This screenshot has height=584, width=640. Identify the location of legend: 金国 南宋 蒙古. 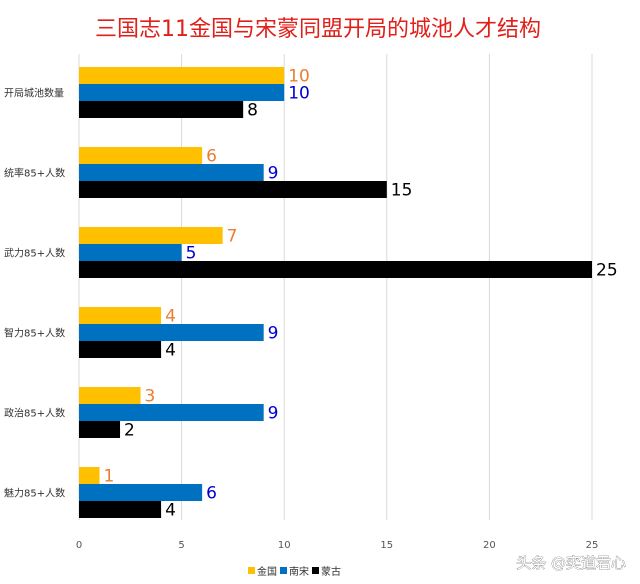
(294, 571).